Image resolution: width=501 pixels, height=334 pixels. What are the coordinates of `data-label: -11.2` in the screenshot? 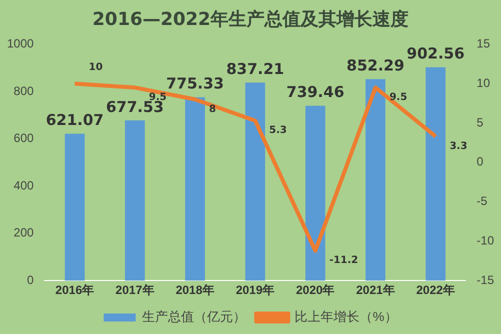 It's located at (343, 260).